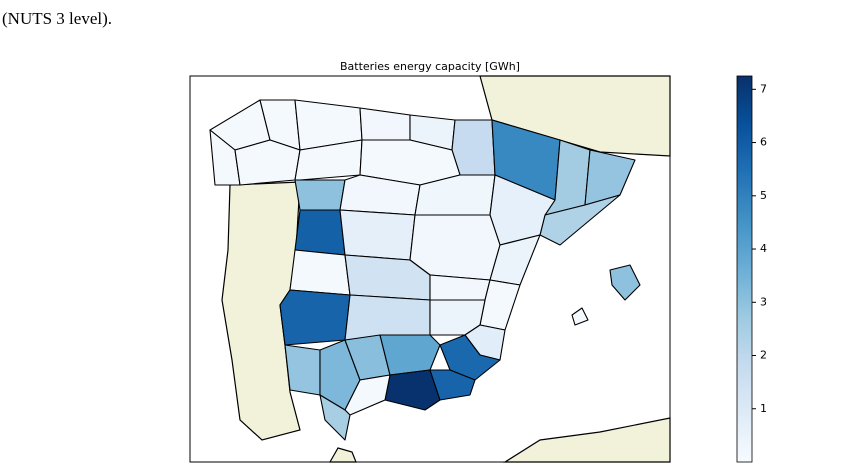 The image size is (844, 470). I want to click on colorbar-tick-label: 7, so click(763, 88).